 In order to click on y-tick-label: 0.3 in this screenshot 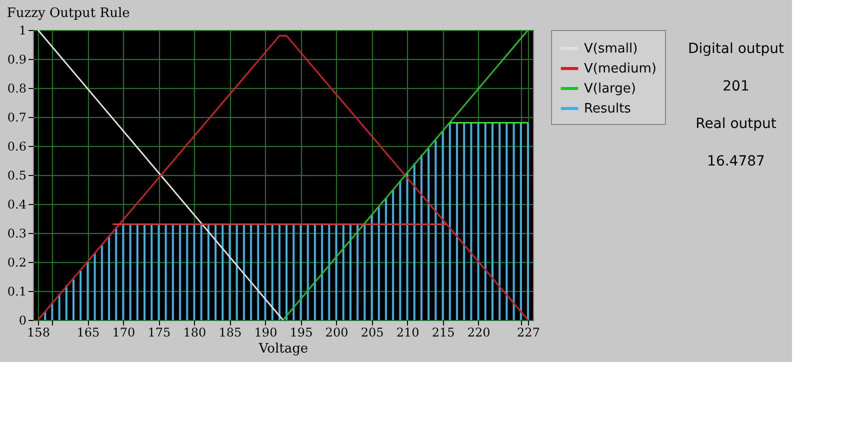, I will do `click(16, 233)`.